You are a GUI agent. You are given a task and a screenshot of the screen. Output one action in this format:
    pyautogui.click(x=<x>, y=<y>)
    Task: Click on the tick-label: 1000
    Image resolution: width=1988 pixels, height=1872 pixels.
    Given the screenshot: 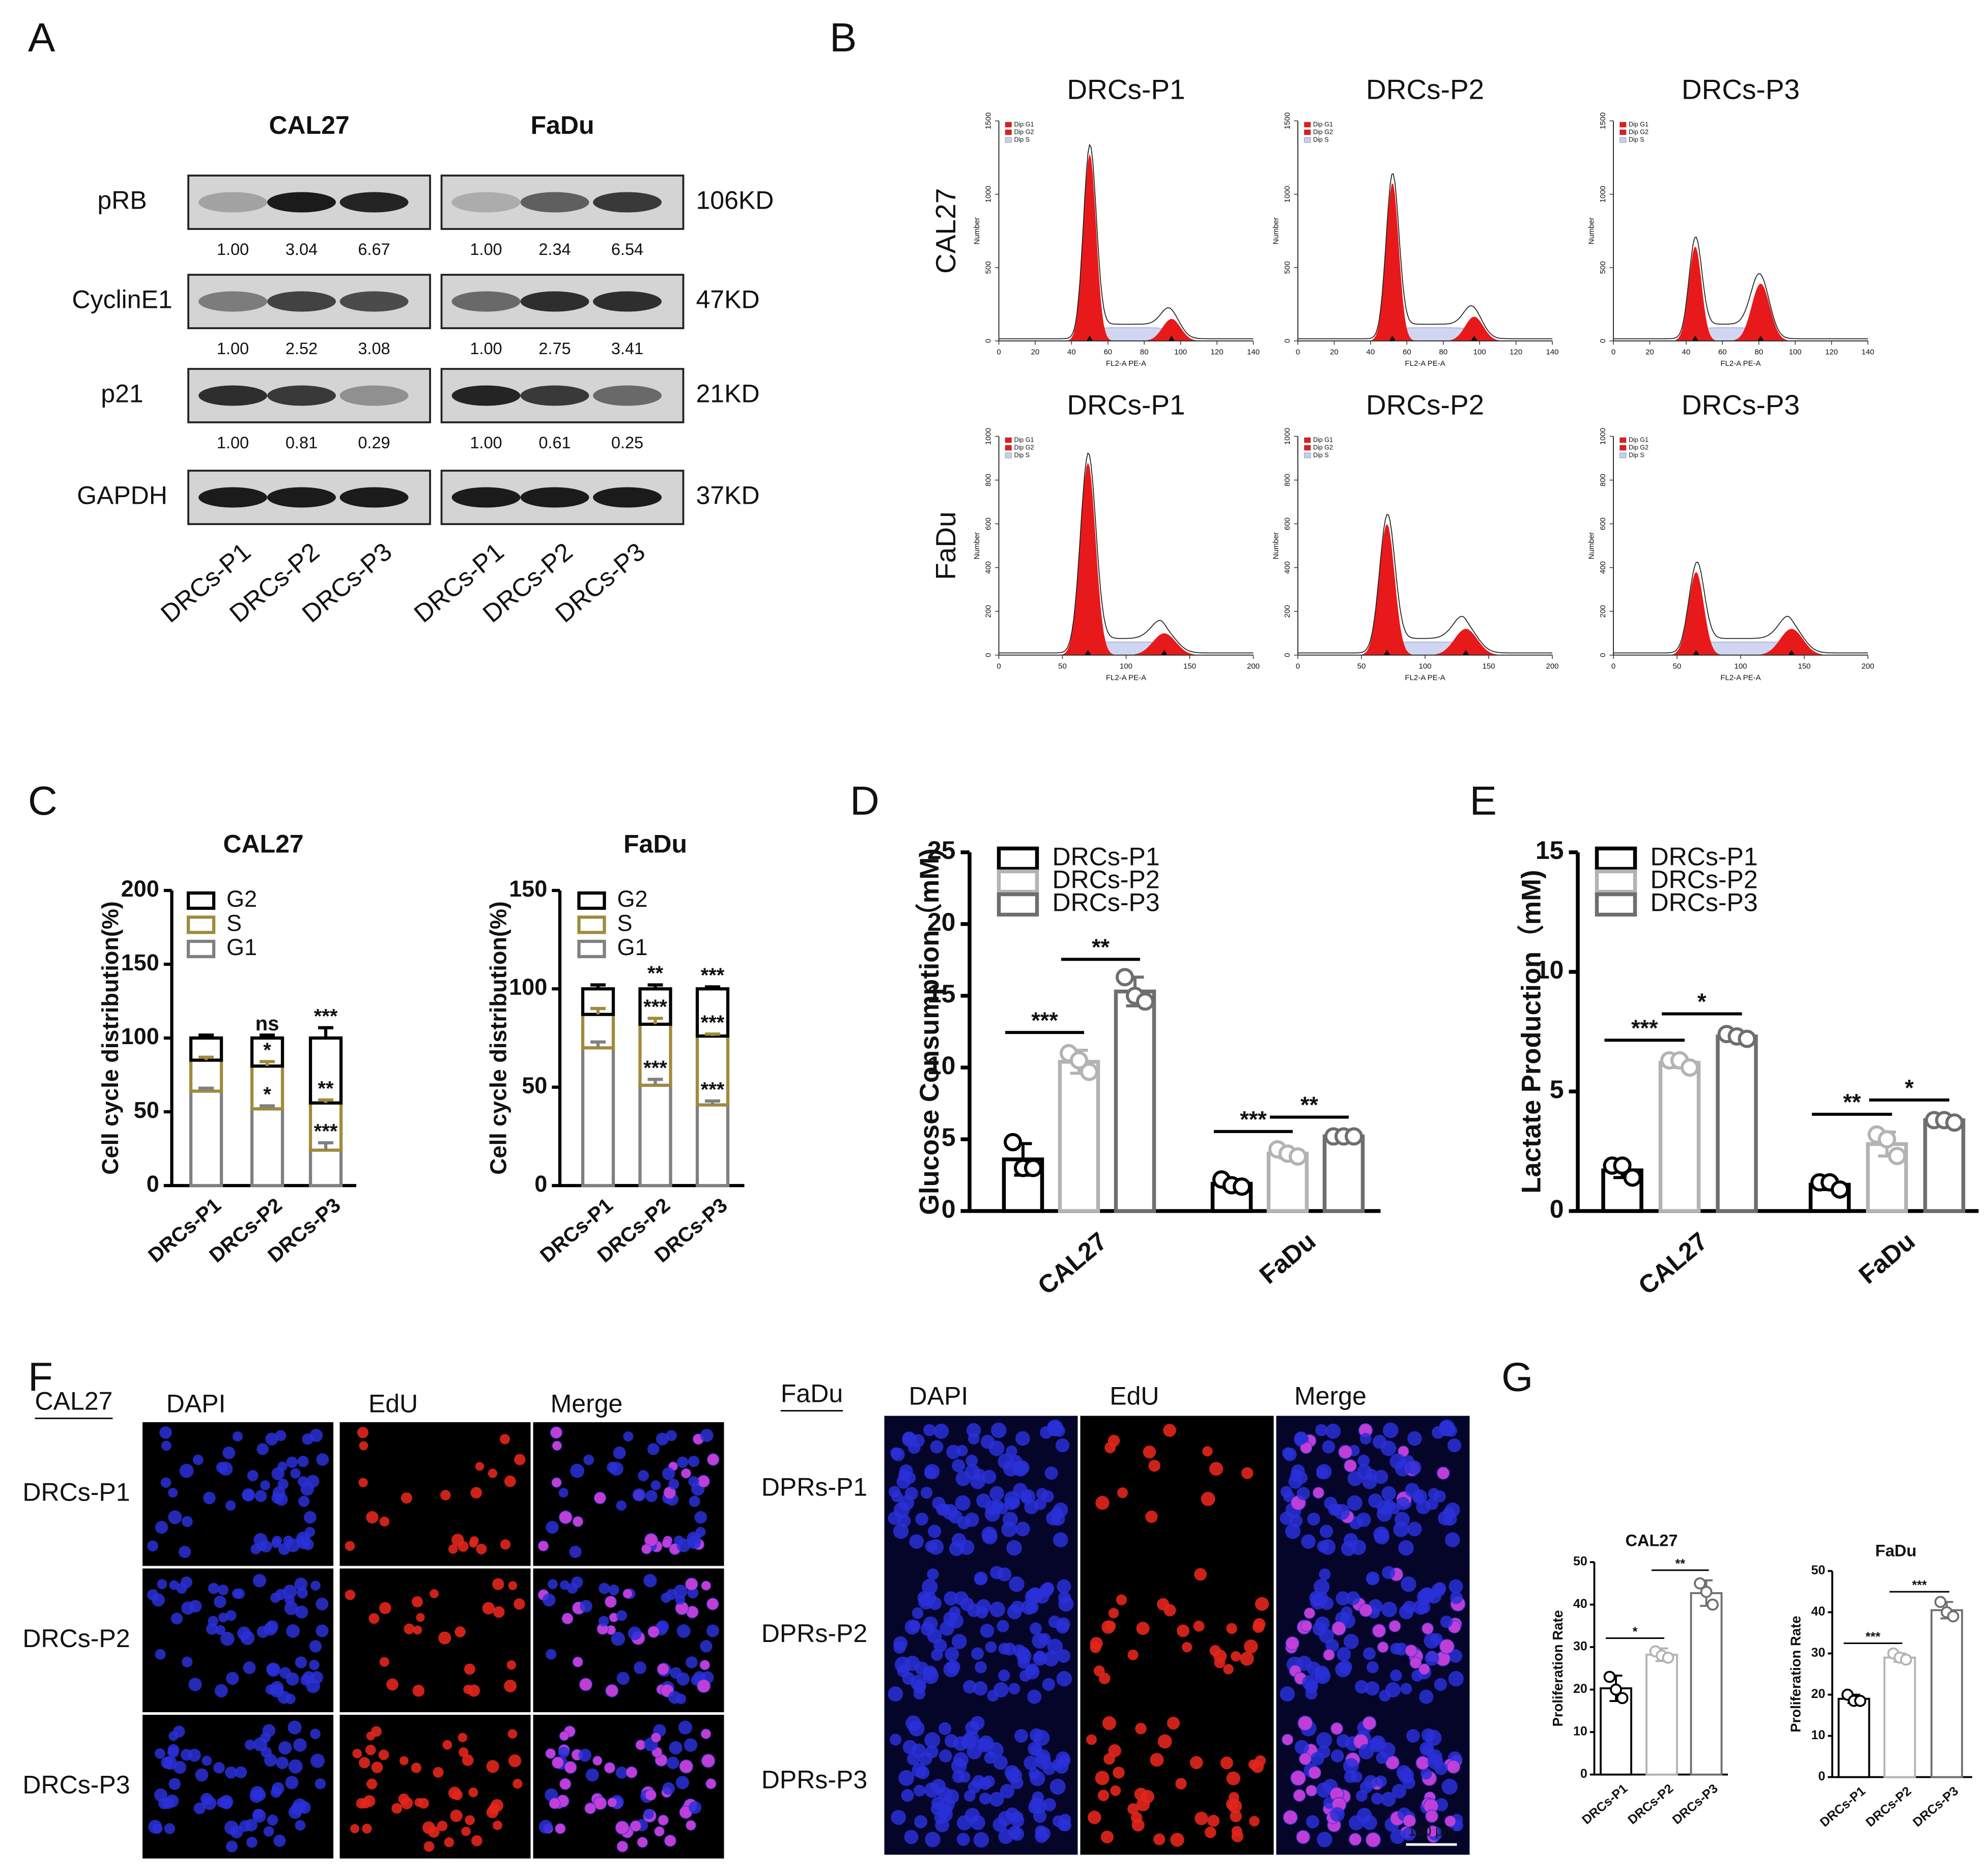 What is the action you would take?
    pyautogui.click(x=1603, y=194)
    